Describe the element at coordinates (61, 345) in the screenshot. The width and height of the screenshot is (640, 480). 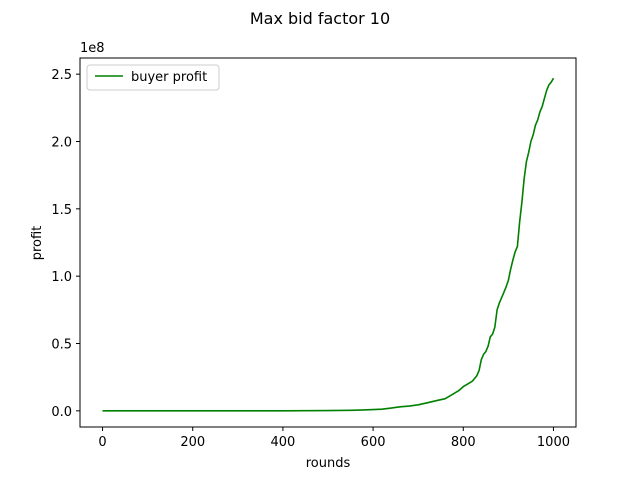
I see `y-tick-label: 0.5` at that location.